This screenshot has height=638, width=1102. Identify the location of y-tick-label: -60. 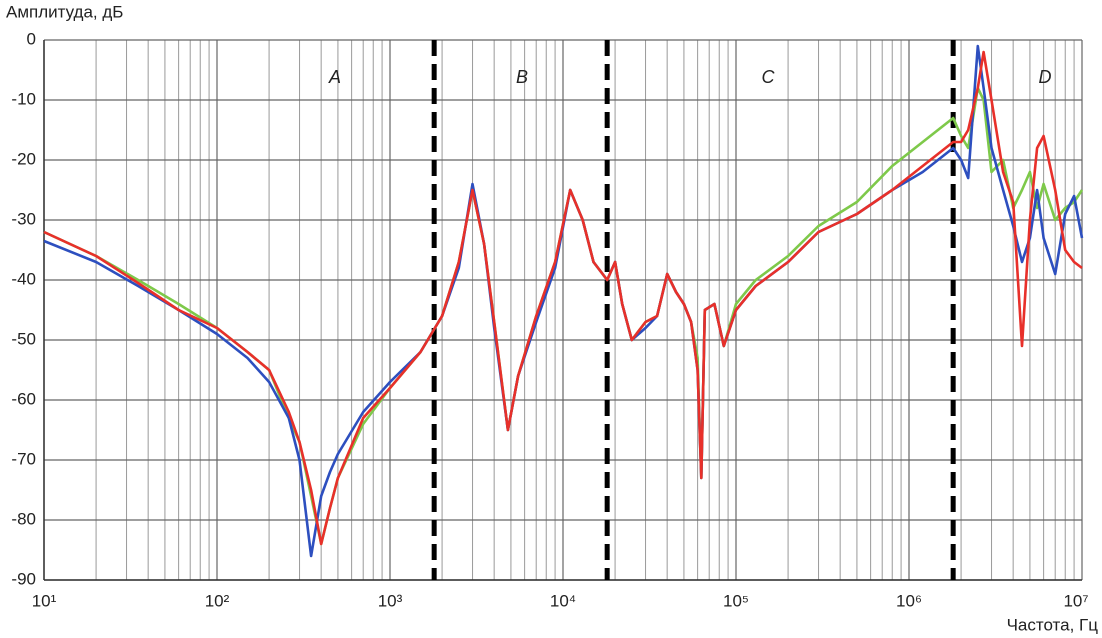
(23, 398).